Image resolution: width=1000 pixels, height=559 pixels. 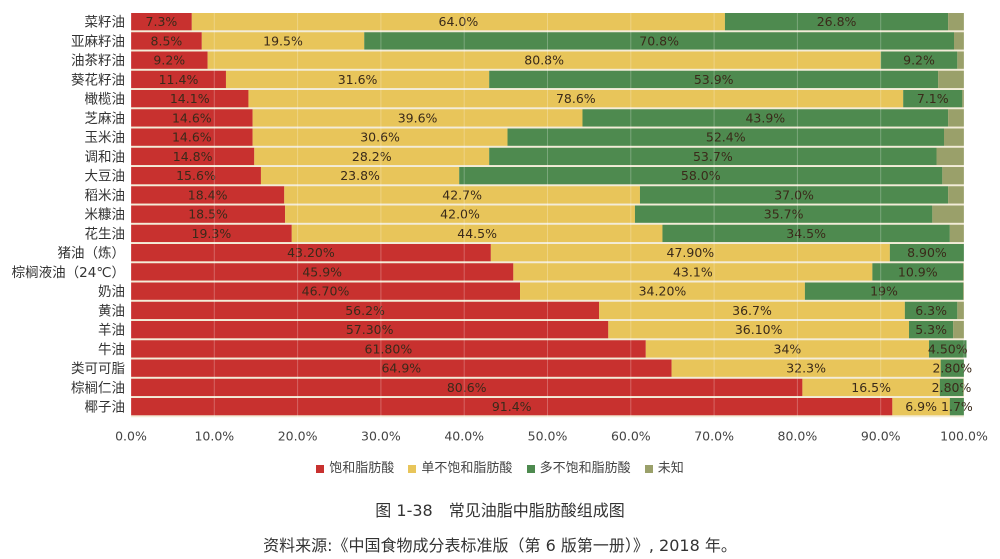 What do you see at coordinates (381, 435) in the screenshot?
I see `x-tick-label: 30.0%` at bounding box center [381, 435].